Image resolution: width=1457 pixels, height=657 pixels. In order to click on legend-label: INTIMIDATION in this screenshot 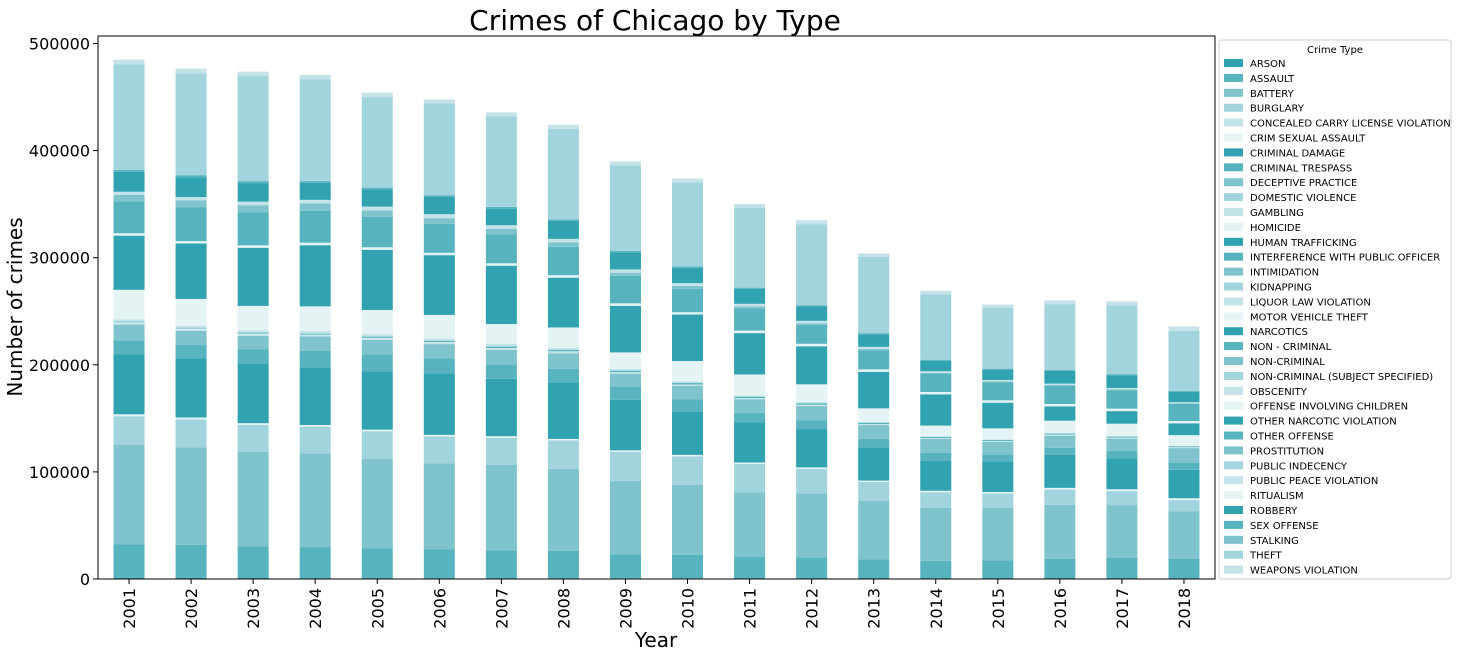, I will do `click(1284, 273)`.